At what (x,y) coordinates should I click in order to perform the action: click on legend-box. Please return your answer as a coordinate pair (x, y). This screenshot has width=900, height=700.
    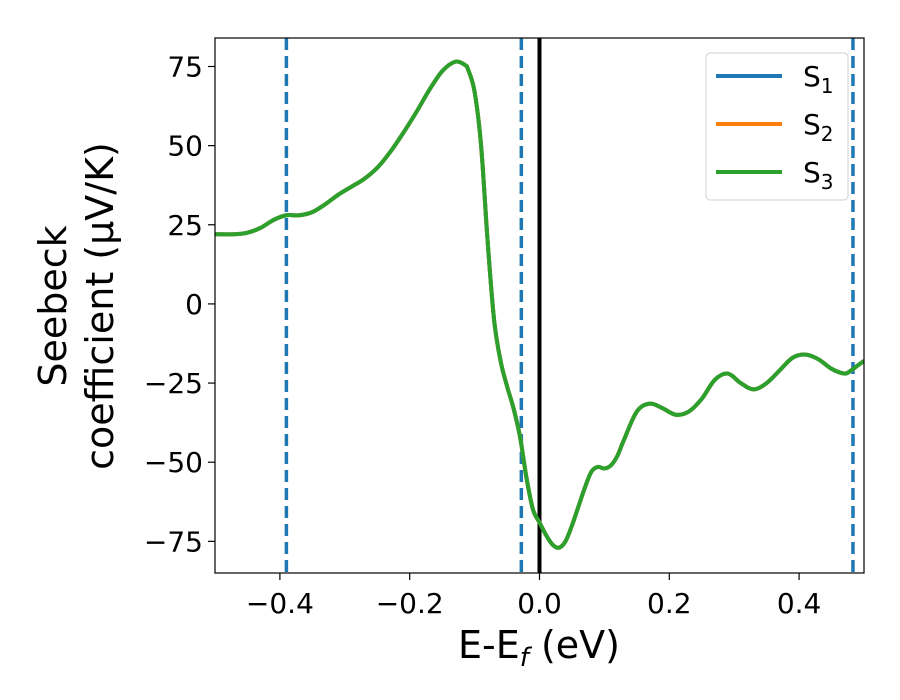
    Looking at the image, I should click on (777, 126).